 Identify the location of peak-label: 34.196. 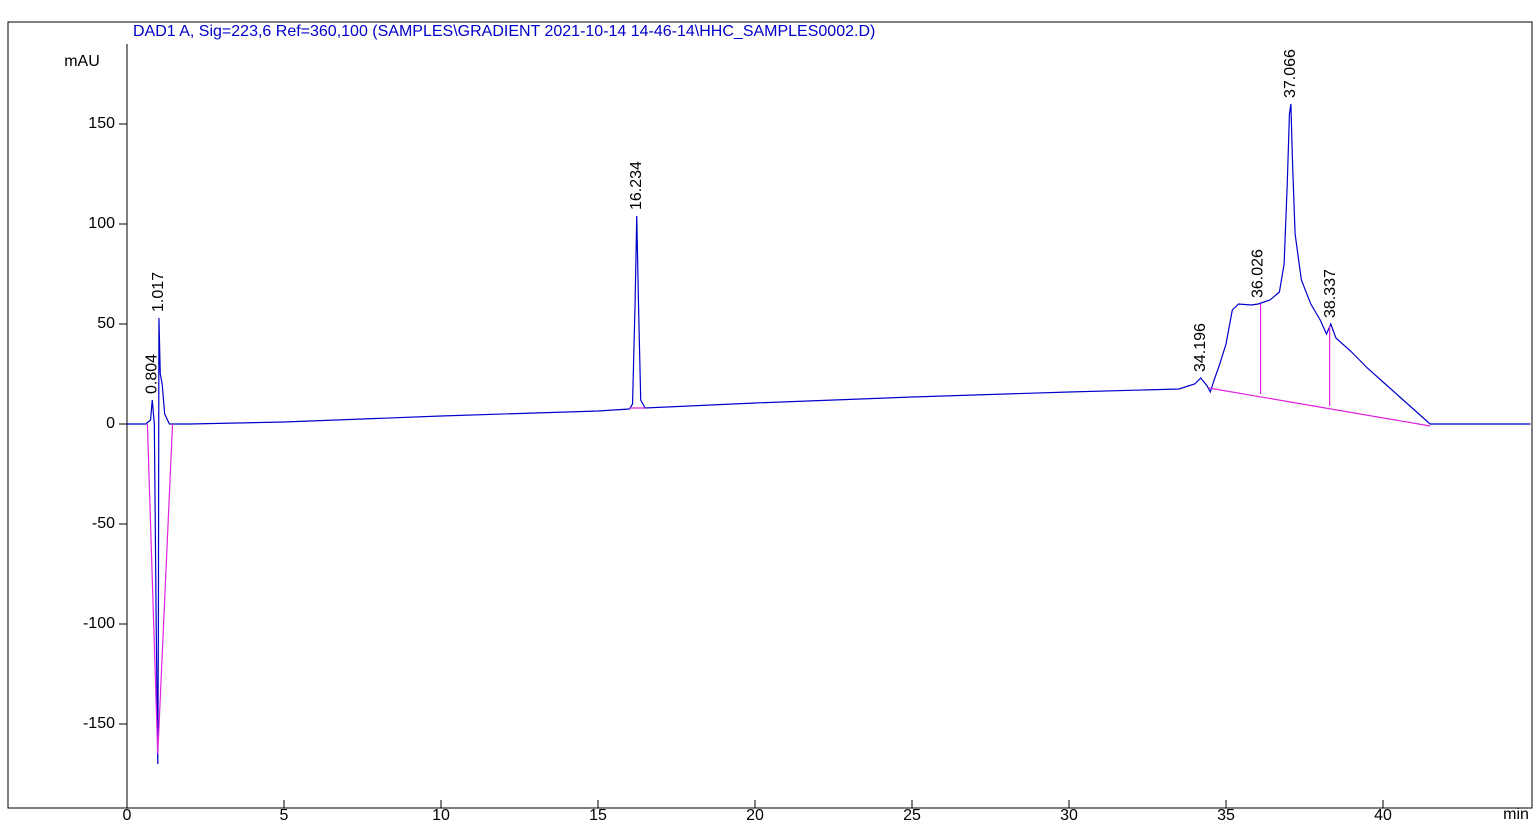
(1200, 347).